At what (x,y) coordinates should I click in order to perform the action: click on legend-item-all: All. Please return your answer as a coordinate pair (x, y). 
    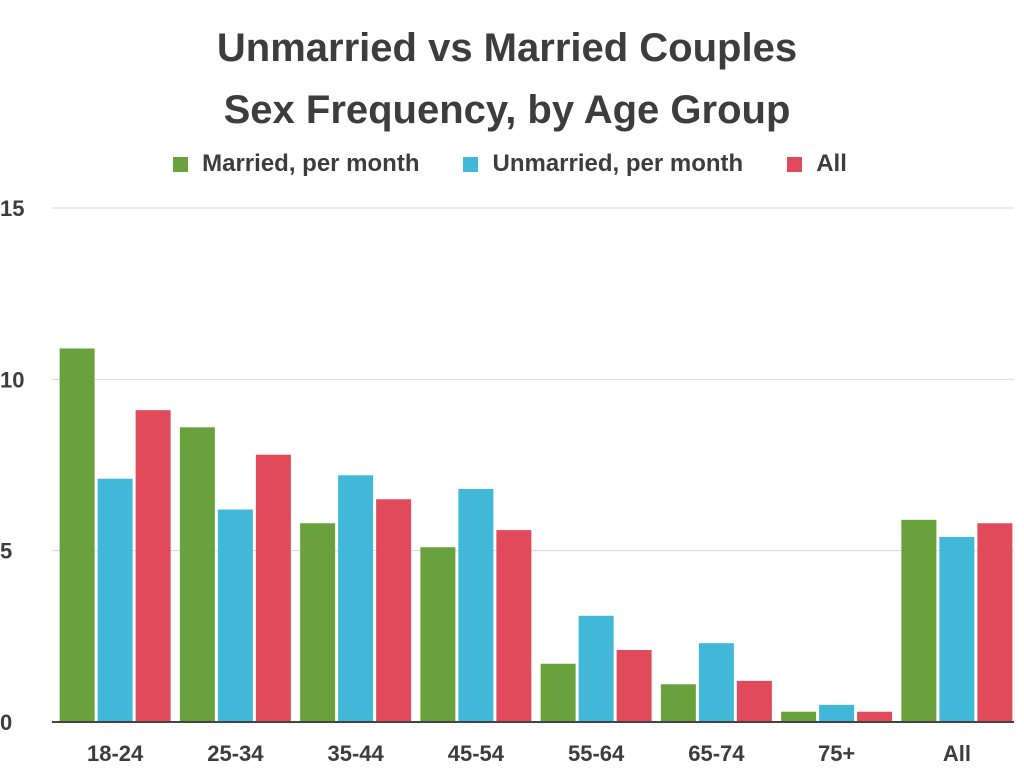
    Looking at the image, I should click on (817, 164).